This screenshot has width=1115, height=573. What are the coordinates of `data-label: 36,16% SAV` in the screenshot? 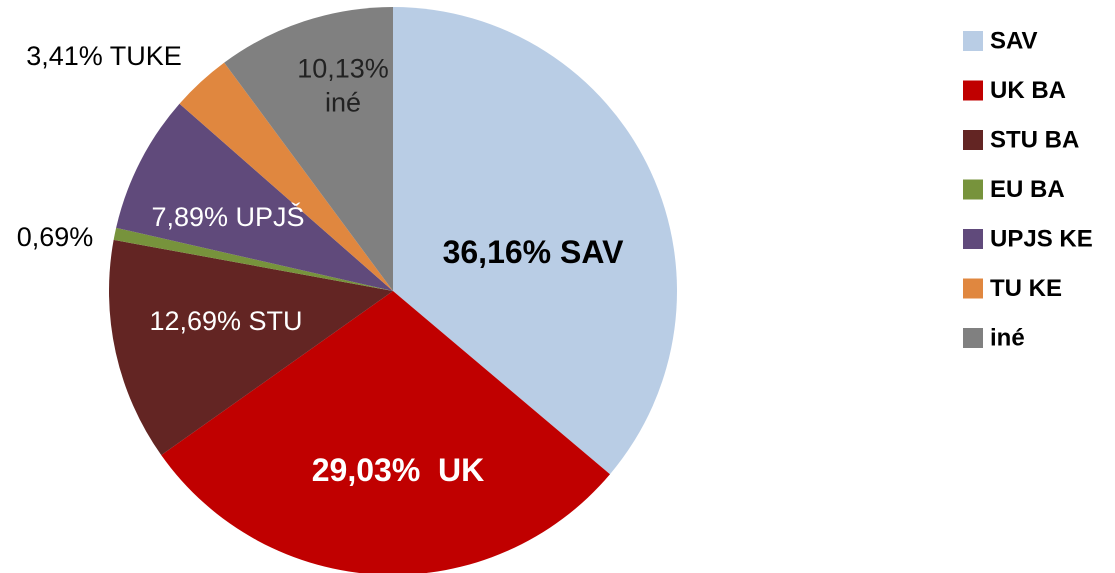 It's located at (533, 252).